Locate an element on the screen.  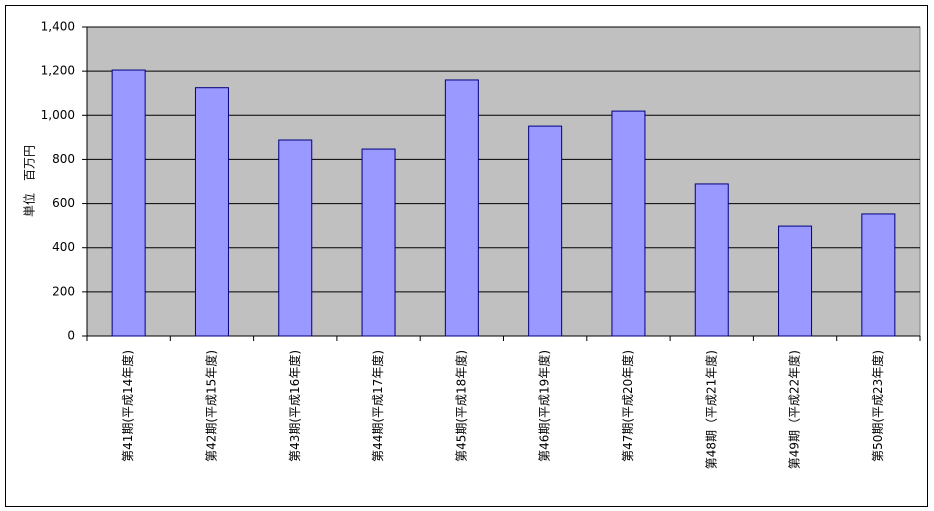
y-axis-label: 単位 百万円 is located at coordinates (29, 181).